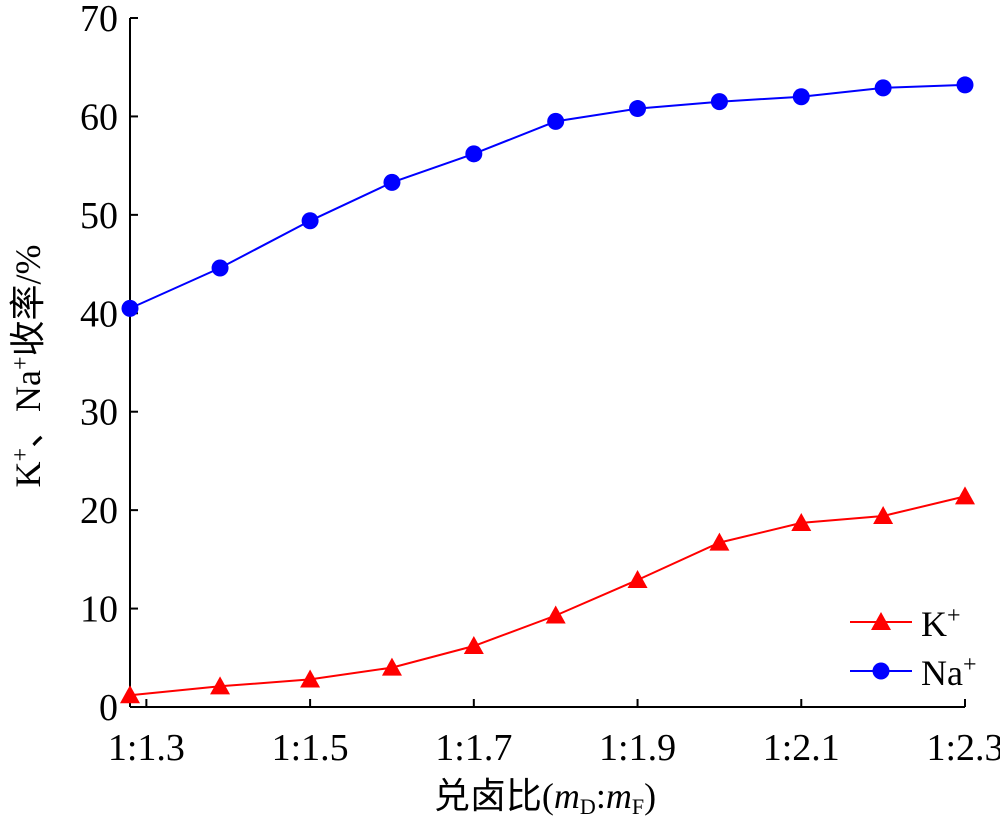 The width and height of the screenshot is (1000, 833). What do you see at coordinates (109, 364) in the screenshot?
I see `y-axis-ticks: 0 10 20 30 40 50 60 70` at bounding box center [109, 364].